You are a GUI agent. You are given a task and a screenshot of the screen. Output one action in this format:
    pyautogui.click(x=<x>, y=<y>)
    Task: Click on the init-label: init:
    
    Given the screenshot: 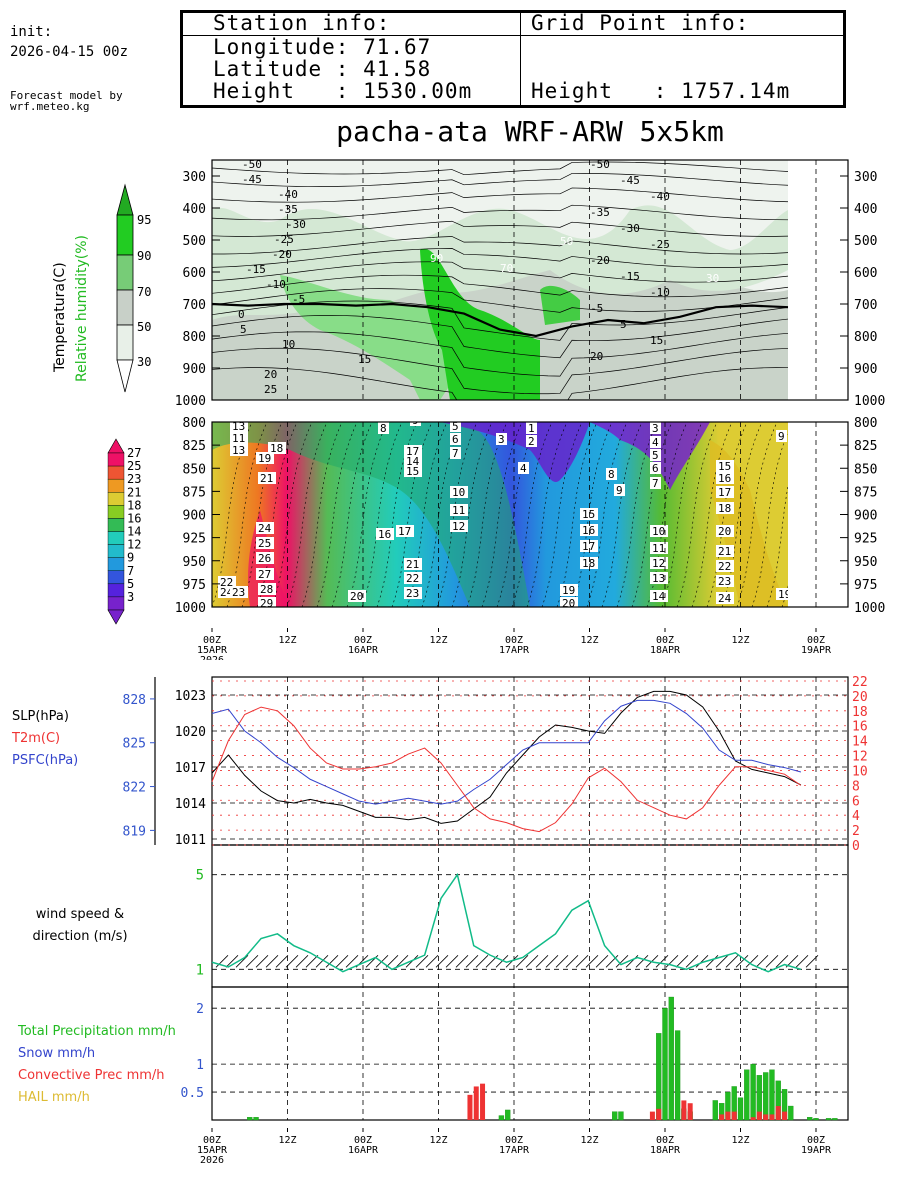 What is the action you would take?
    pyautogui.click(x=31, y=32)
    